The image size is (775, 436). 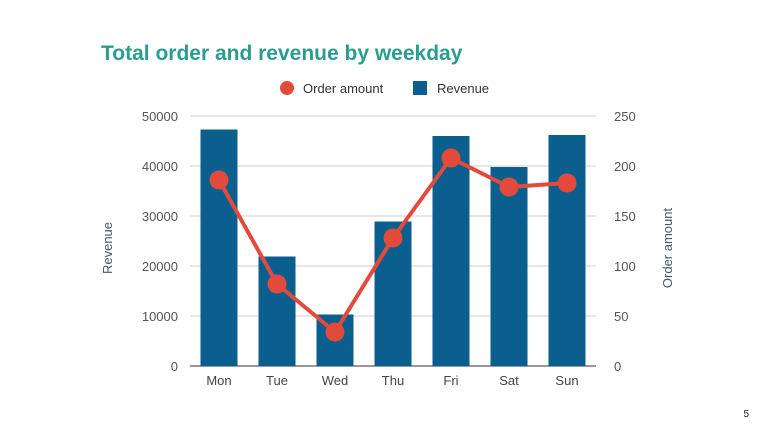 I want to click on category-label: Wed, so click(x=335, y=380).